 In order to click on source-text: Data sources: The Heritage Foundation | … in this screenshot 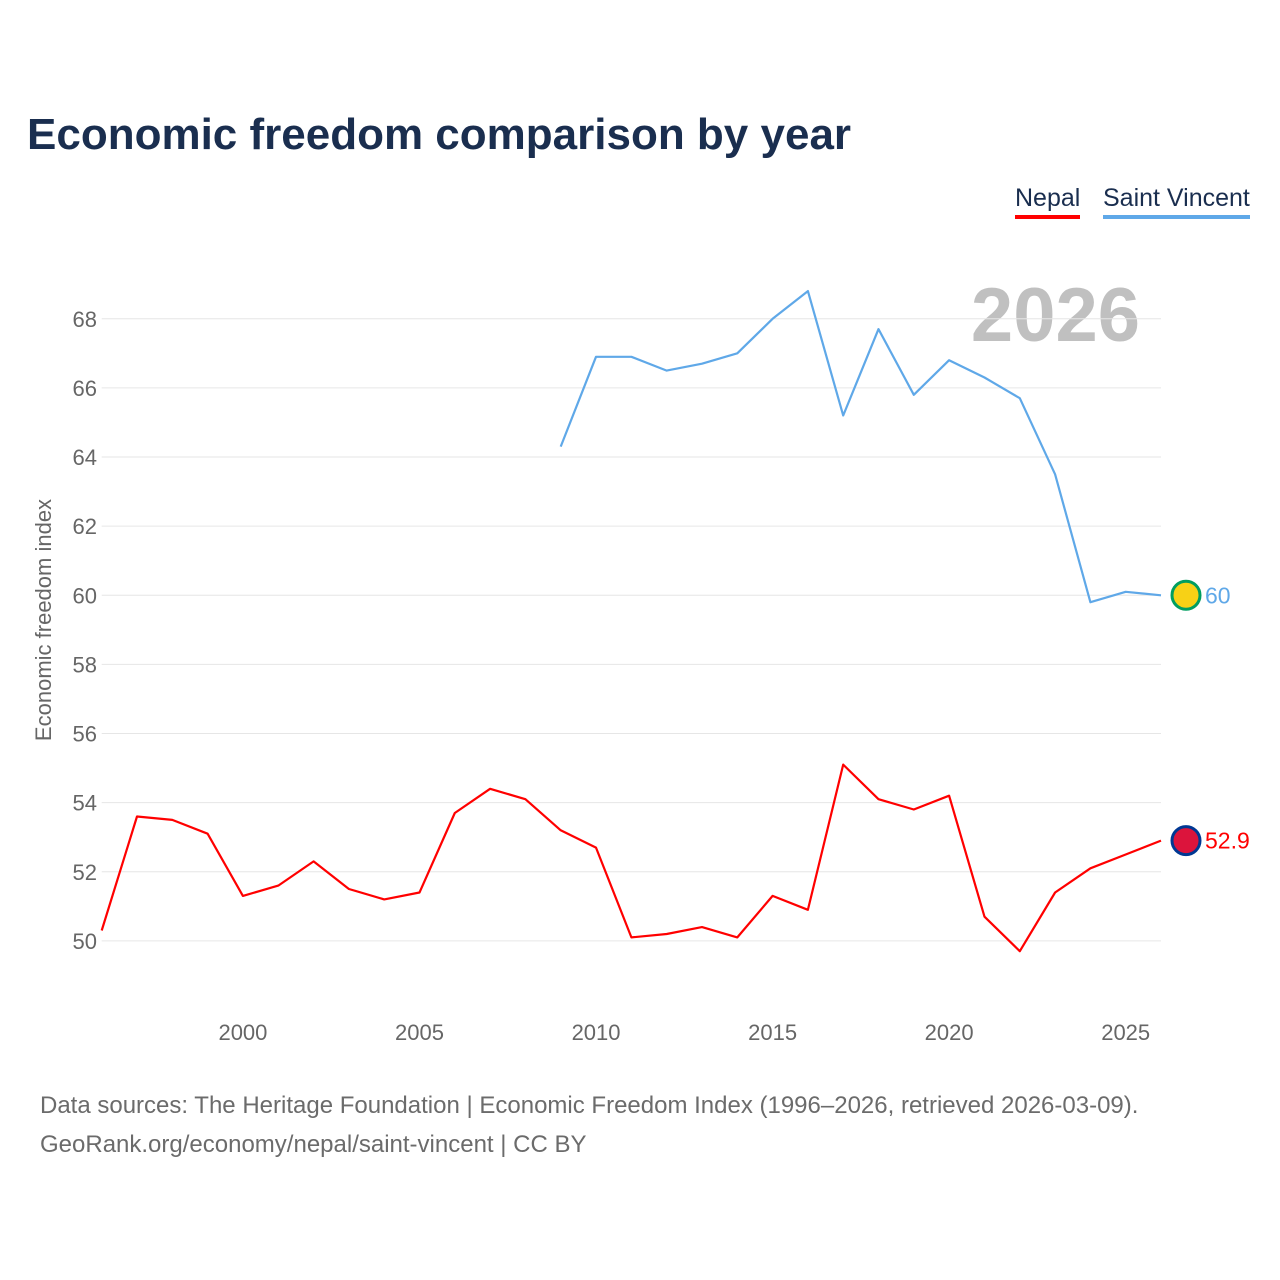, I will do `click(589, 1105)`.